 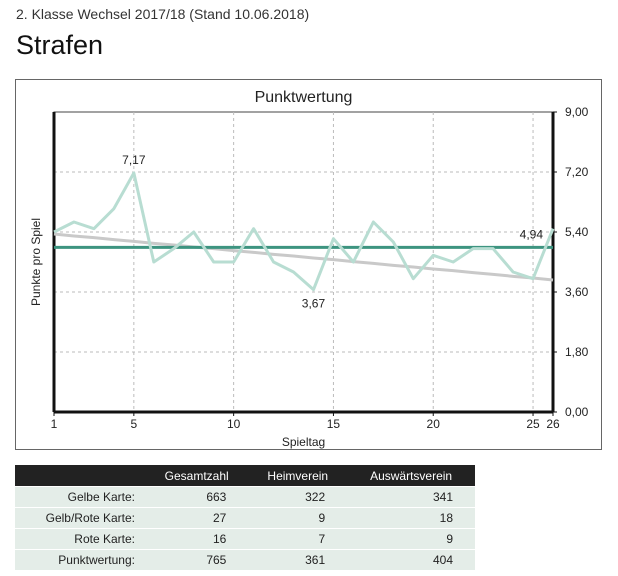 I want to click on chart-title: Punktwertung, so click(x=304, y=97).